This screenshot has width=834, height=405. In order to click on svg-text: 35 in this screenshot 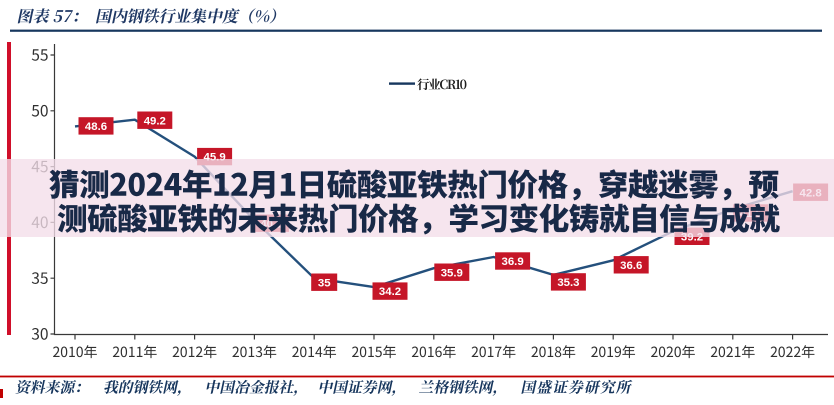, I will do `click(324, 283)`.